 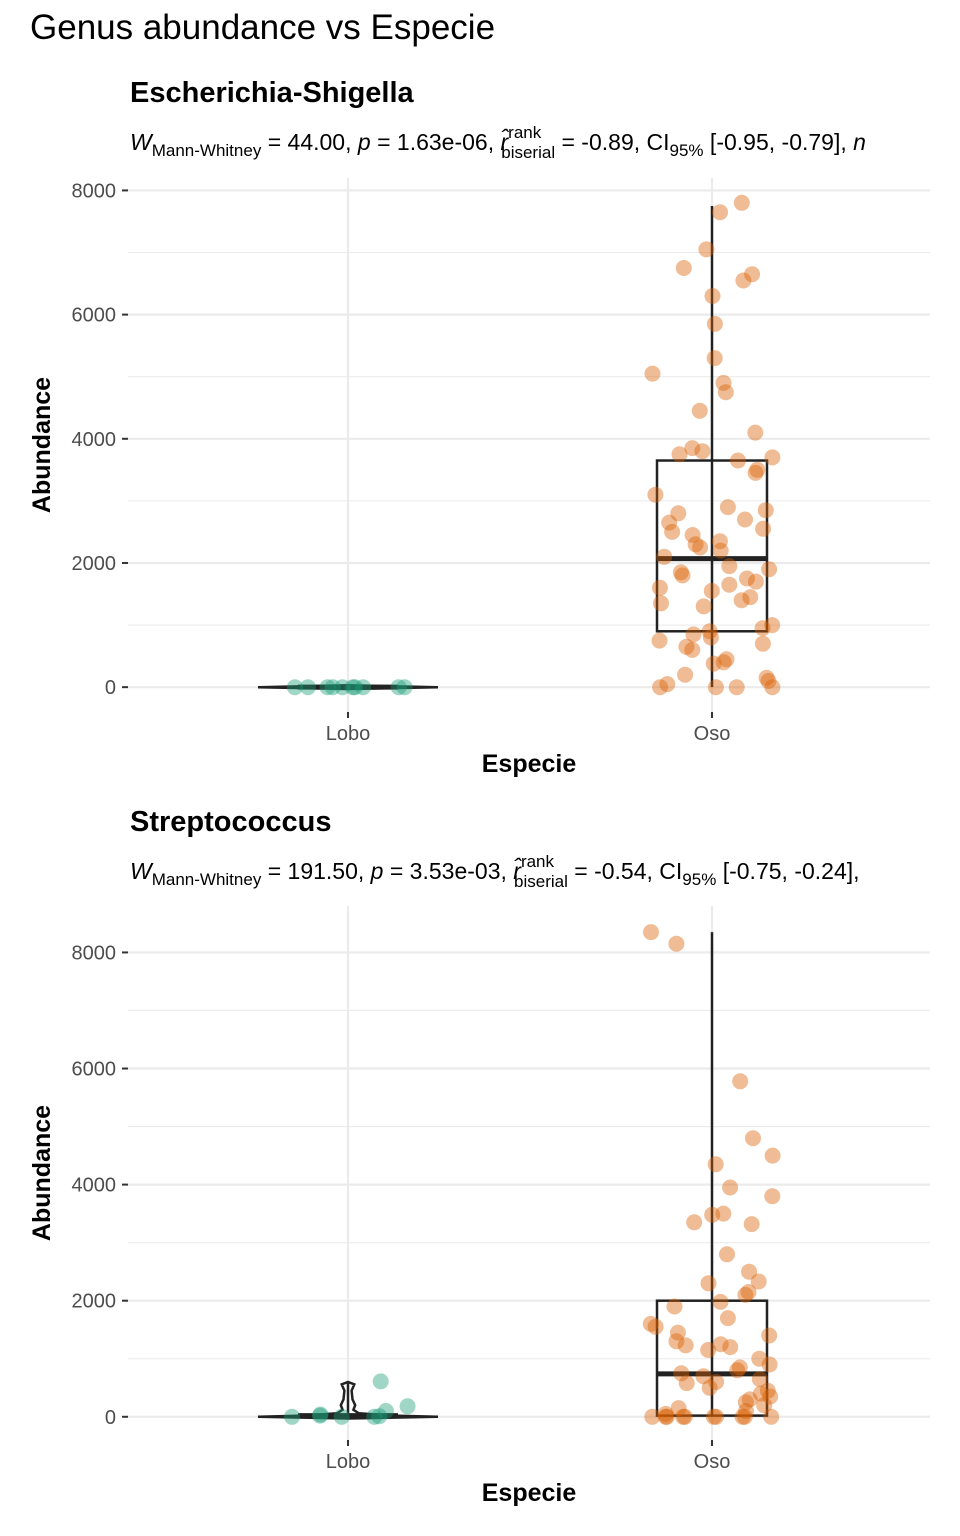 What do you see at coordinates (94, 1070) in the screenshot?
I see `y-tick-label: 6000` at bounding box center [94, 1070].